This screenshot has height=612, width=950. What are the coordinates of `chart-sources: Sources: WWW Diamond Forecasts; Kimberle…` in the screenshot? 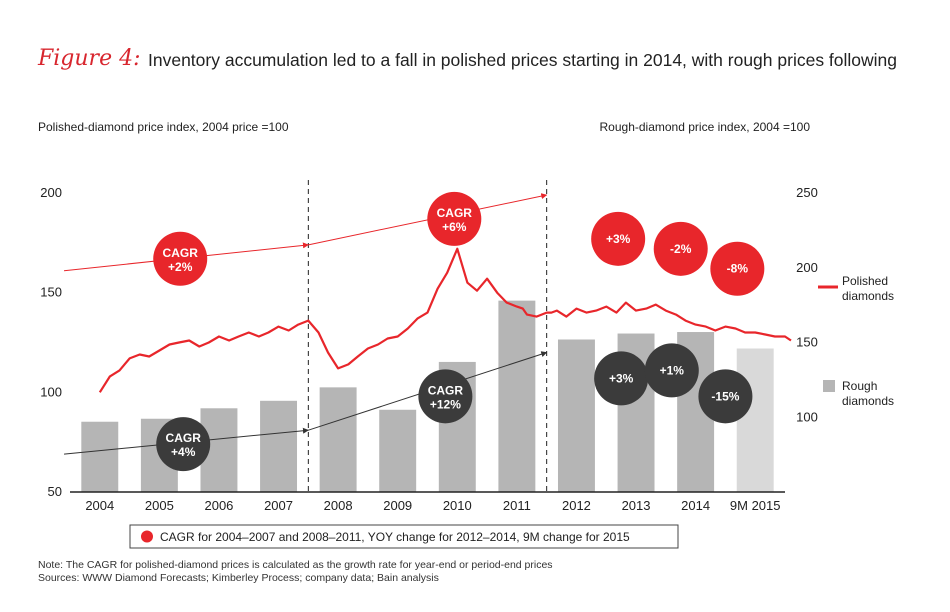 It's located at (238, 578).